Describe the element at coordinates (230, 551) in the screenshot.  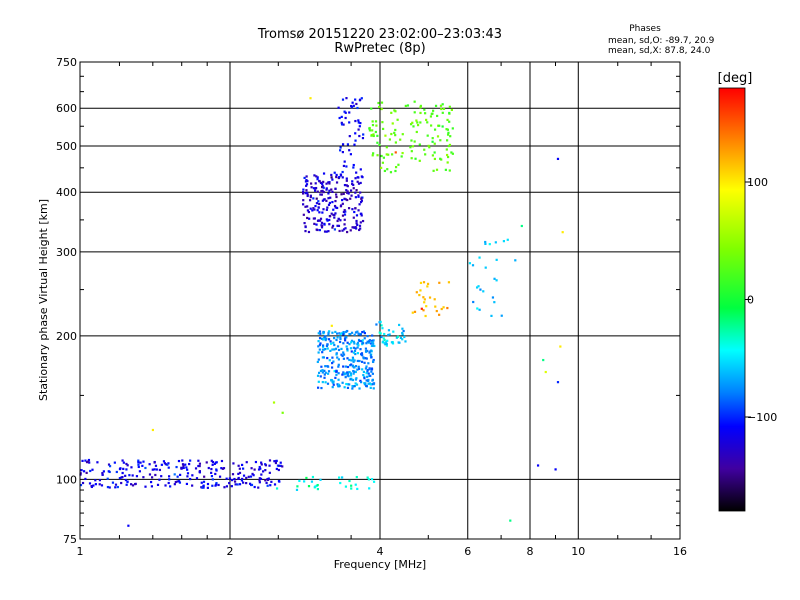
I see `x-tick-label: 2` at that location.